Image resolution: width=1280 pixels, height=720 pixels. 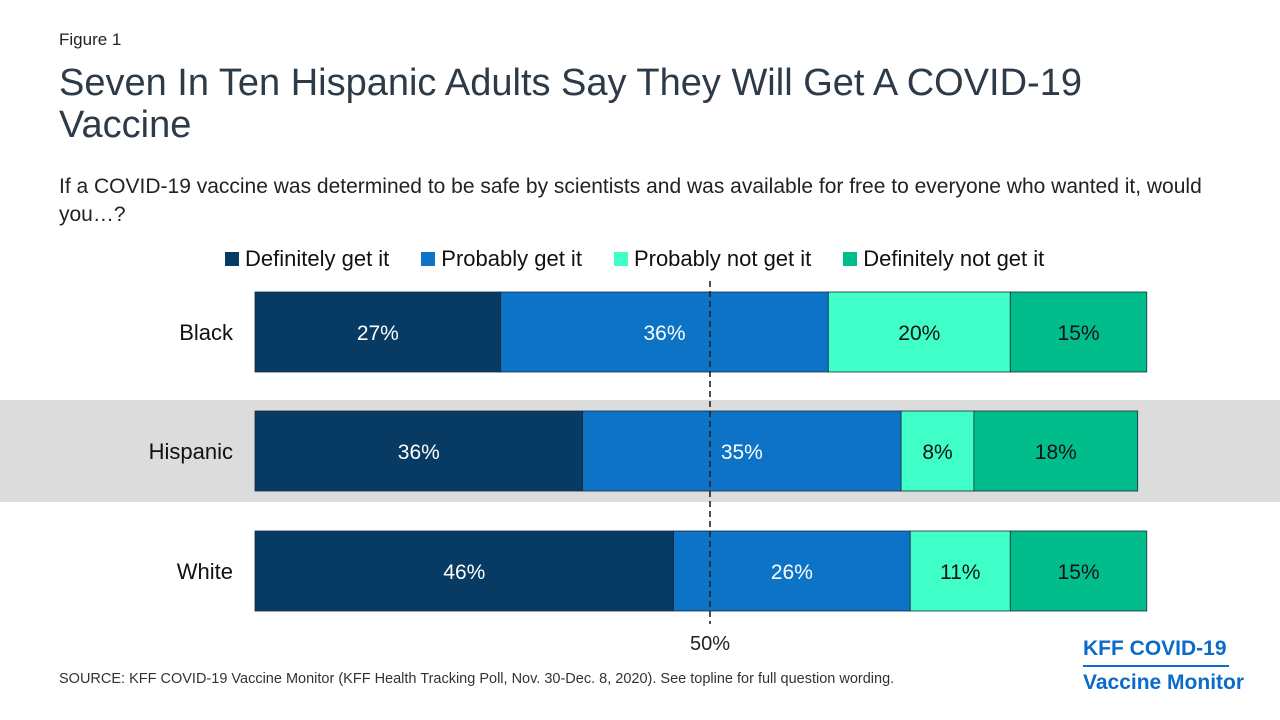 What do you see at coordinates (317, 258) in the screenshot?
I see `legend-label: Definitely get it` at bounding box center [317, 258].